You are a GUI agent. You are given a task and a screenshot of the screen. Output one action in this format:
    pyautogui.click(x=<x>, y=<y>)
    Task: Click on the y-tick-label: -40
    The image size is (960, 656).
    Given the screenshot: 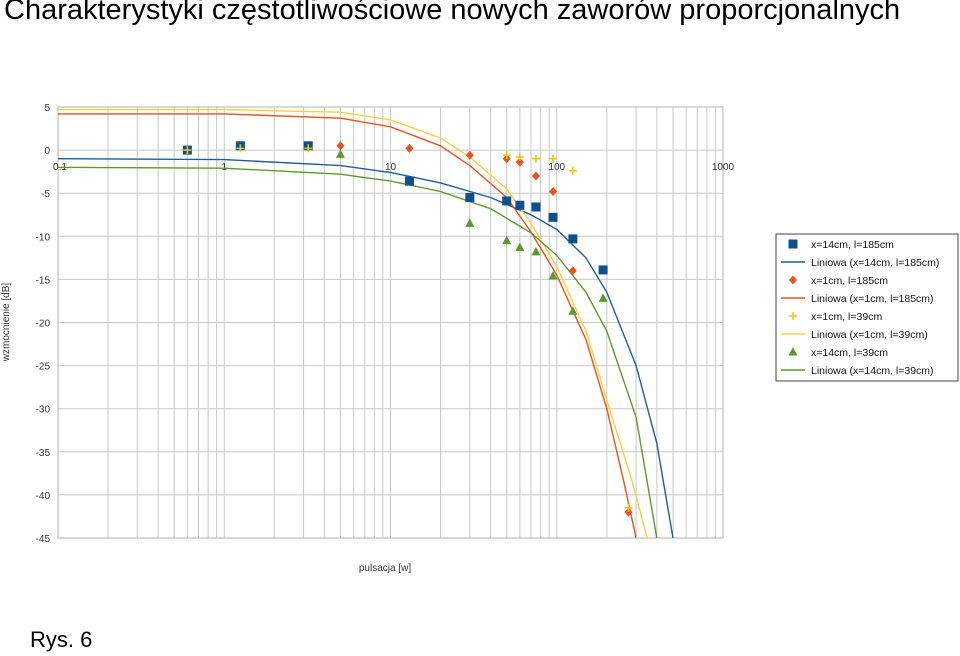 What is the action you would take?
    pyautogui.click(x=43, y=496)
    